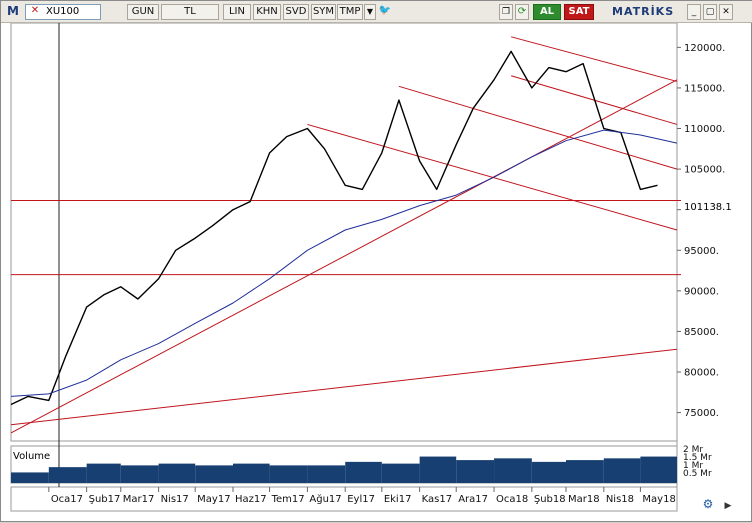  What do you see at coordinates (704, 129) in the screenshot?
I see `y-tick-label-2: 110000.` at bounding box center [704, 129].